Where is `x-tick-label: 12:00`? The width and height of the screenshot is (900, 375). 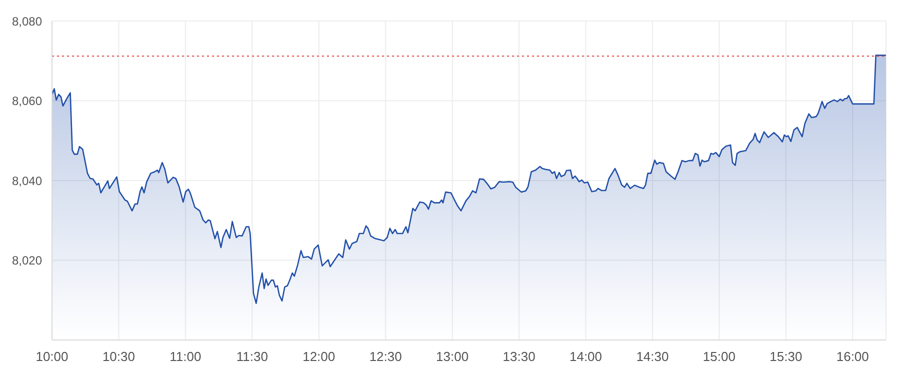 x-tick-label: 12:00 is located at coordinates (319, 356).